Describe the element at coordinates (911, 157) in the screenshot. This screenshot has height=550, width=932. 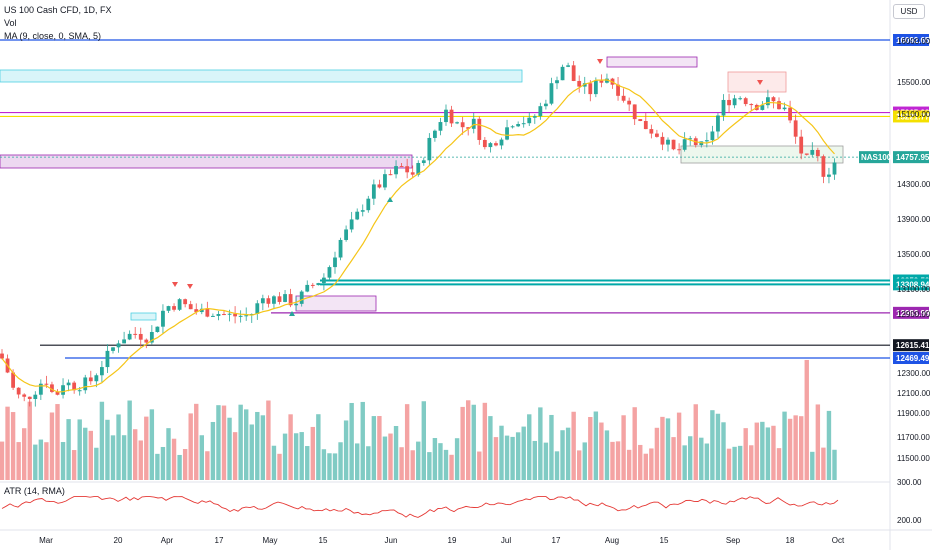
I see `current-price-tag` at that location.